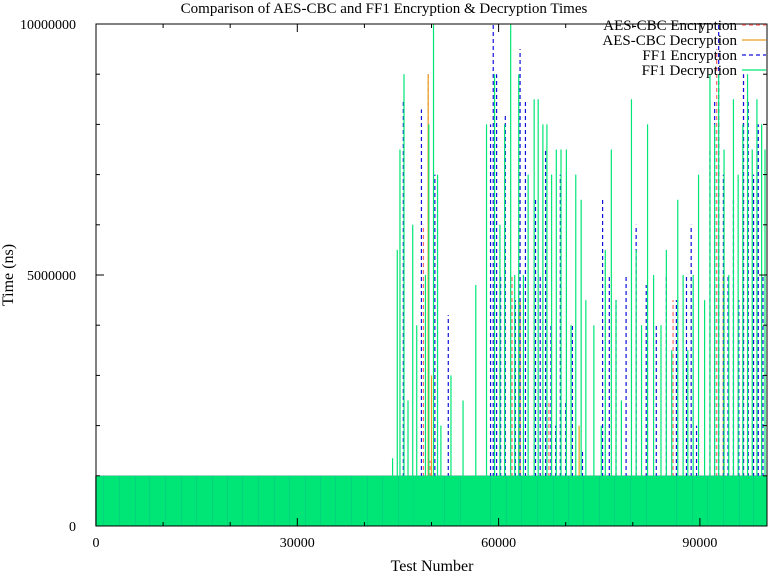  Describe the element at coordinates (433, 566) in the screenshot. I see `x-axis-label: Test Number` at that location.